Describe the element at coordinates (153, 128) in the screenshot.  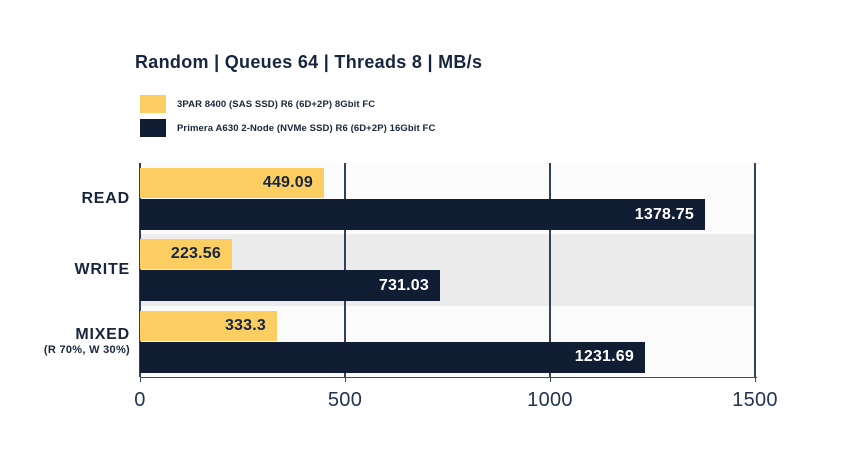
I see `legend-swatch-series2` at that location.